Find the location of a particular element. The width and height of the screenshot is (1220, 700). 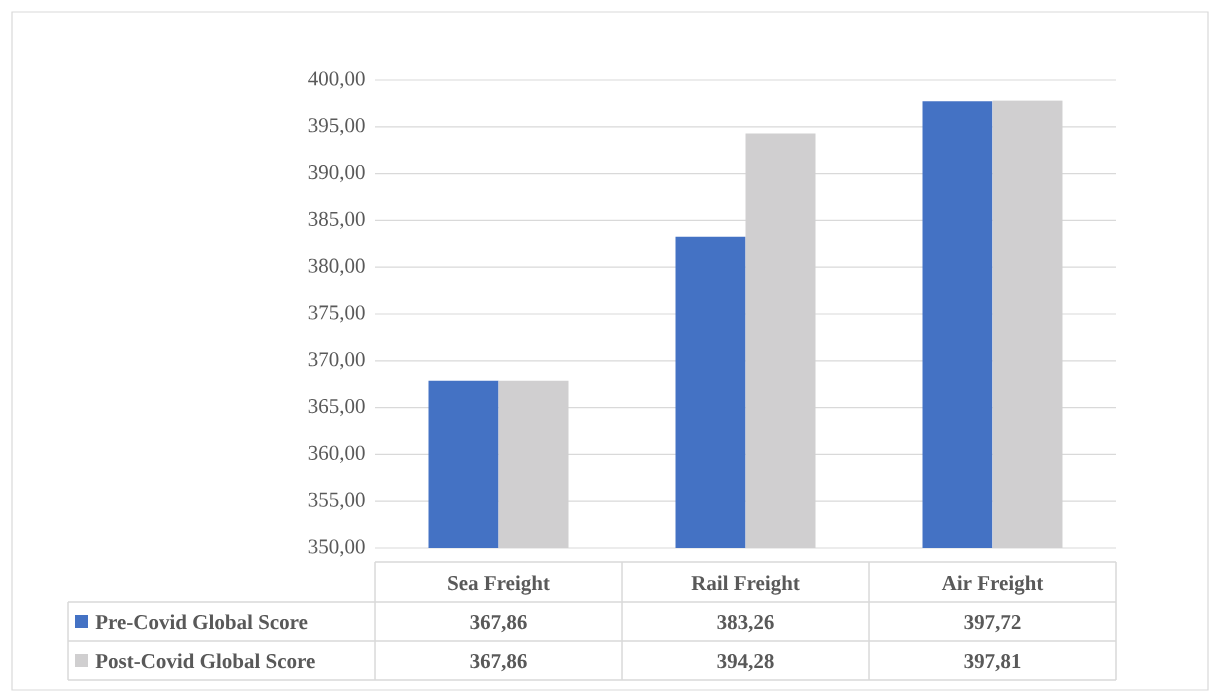

y-tick-label: 395,00 is located at coordinates (336, 127).